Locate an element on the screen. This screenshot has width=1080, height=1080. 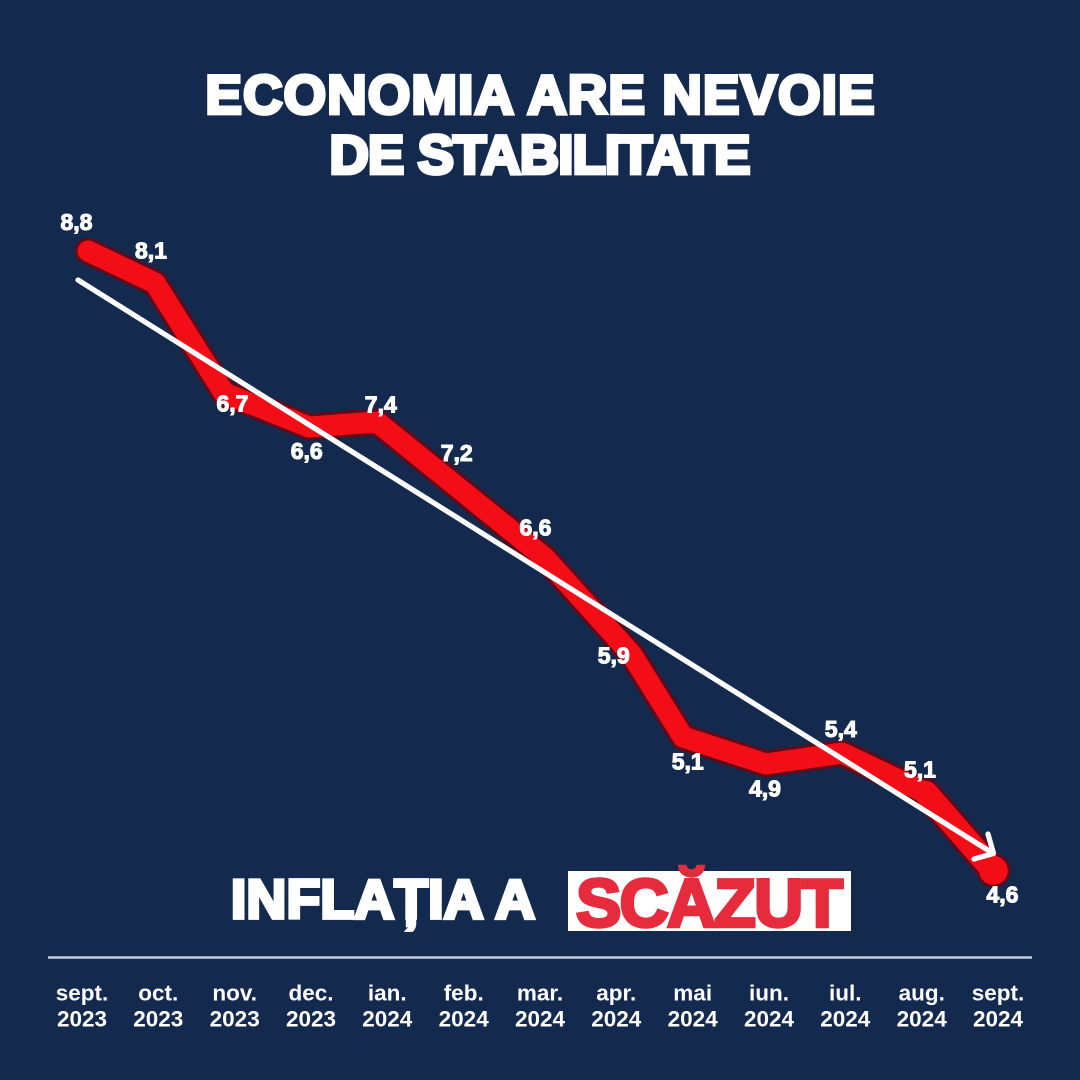
svg-text: apr. is located at coordinates (616, 993).